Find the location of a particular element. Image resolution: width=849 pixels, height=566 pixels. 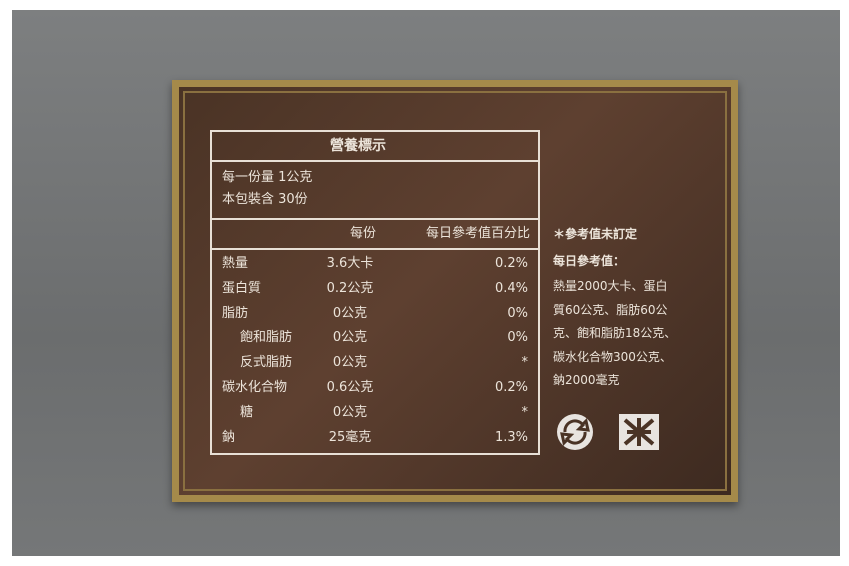

serving: 本包裝含 30份 is located at coordinates (265, 199).